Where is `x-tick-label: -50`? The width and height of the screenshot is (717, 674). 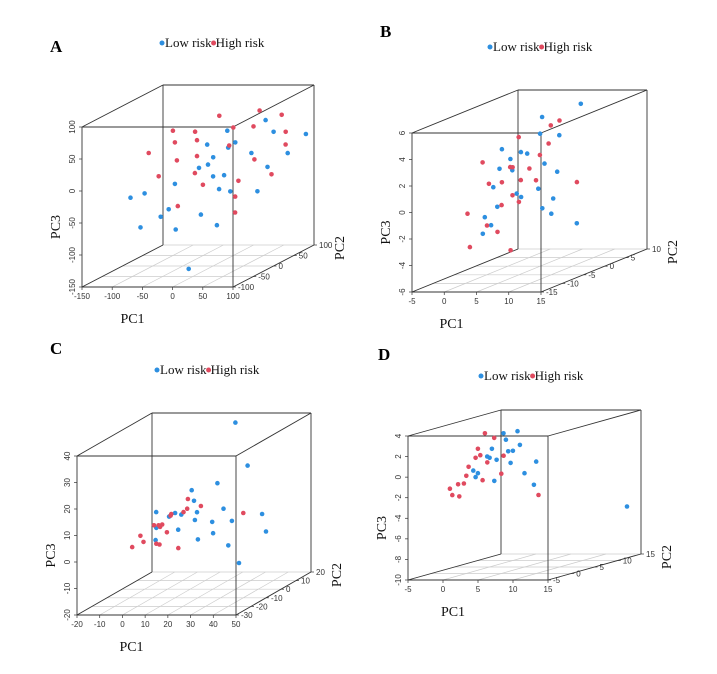
x-tick-label: -50 is located at coordinates (143, 296).